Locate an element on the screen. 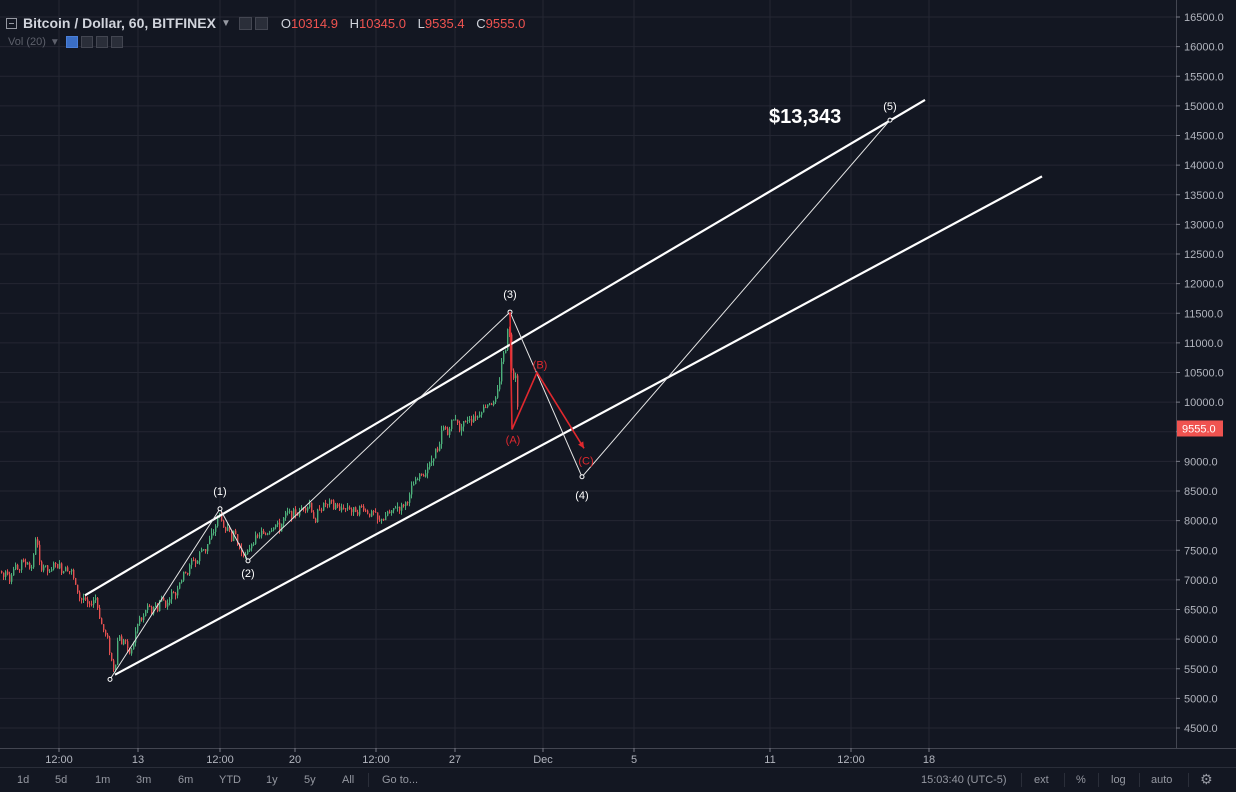 Image resolution: width=1236 pixels, height=792 pixels. ext-button: ext is located at coordinates (1041, 780).